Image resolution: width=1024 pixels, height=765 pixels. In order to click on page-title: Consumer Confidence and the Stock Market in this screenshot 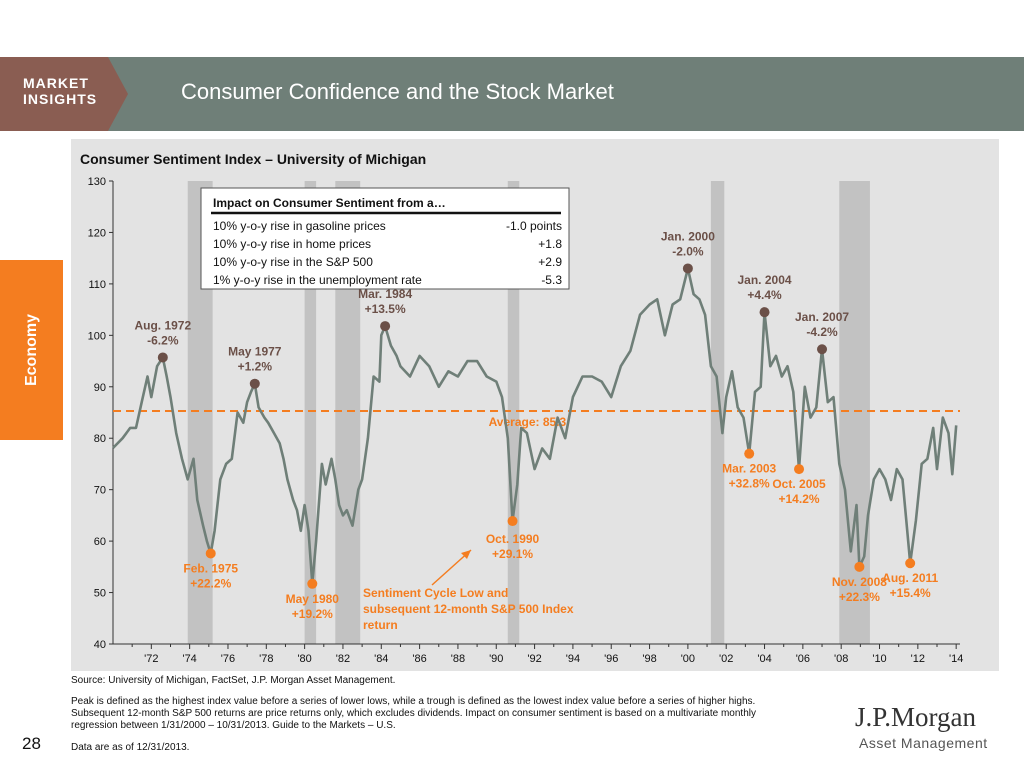, I will do `click(397, 91)`.